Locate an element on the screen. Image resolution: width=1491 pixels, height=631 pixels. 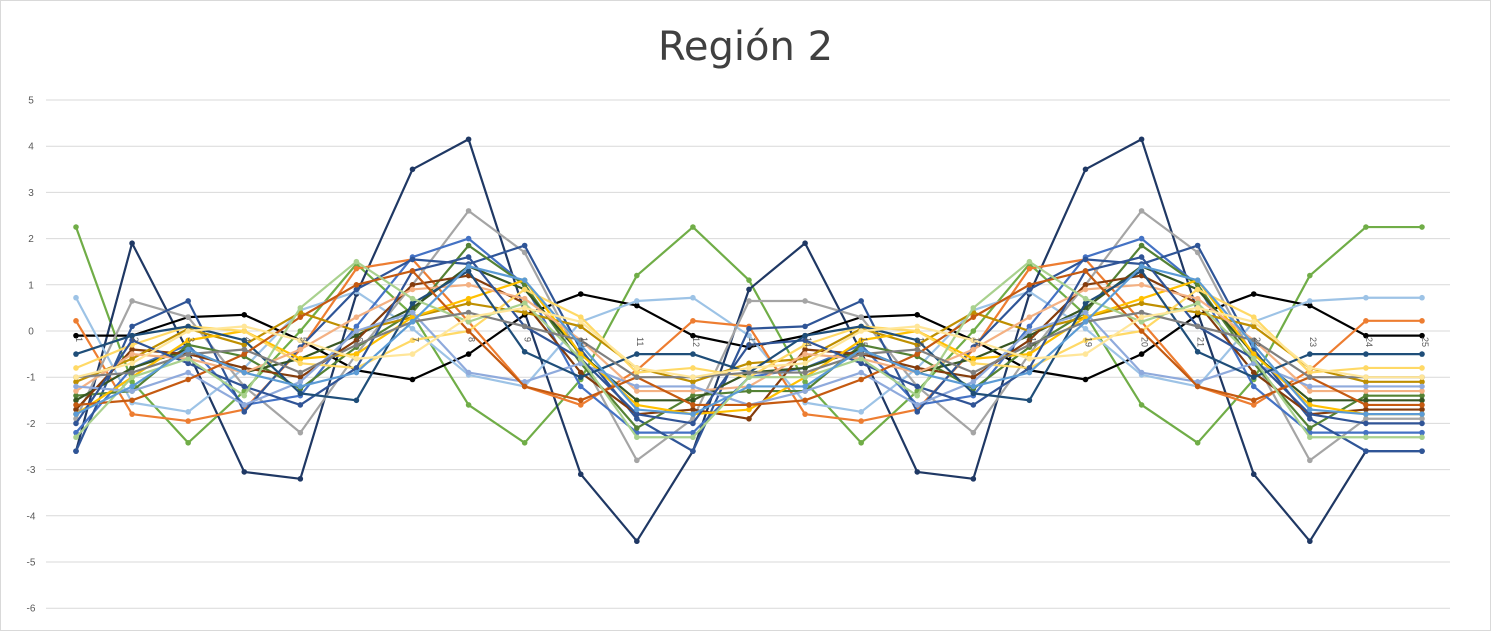
y-tick-label: 0 is located at coordinates (31, 332).